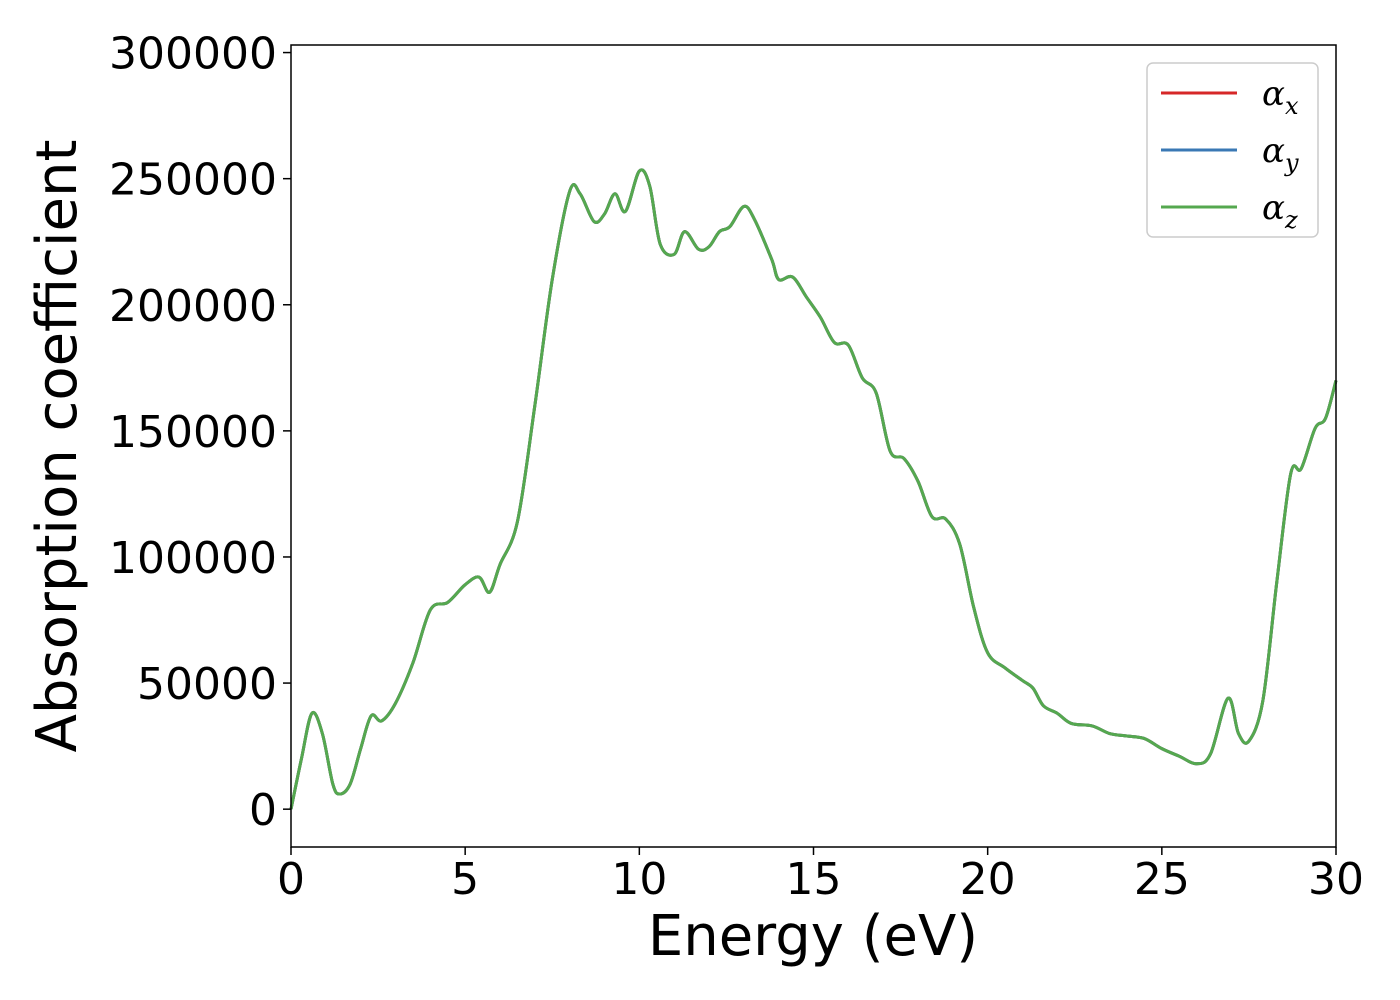 This screenshot has height=1000, width=1400. What do you see at coordinates (465, 879) in the screenshot?
I see `x-tick-label: 5` at bounding box center [465, 879].